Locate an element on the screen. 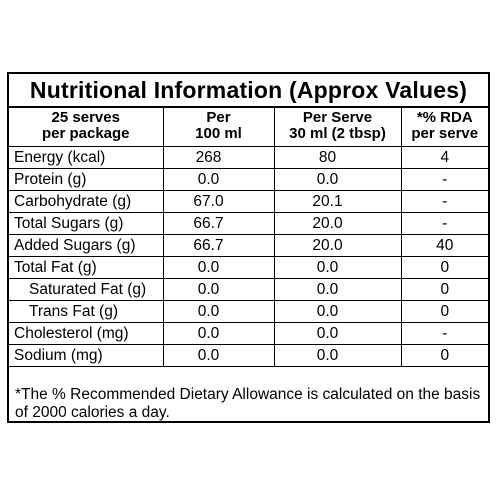 This screenshot has width=500, height=500. table-row: Cholesterol (mg) 0.0 0.0- is located at coordinates (248, 333).